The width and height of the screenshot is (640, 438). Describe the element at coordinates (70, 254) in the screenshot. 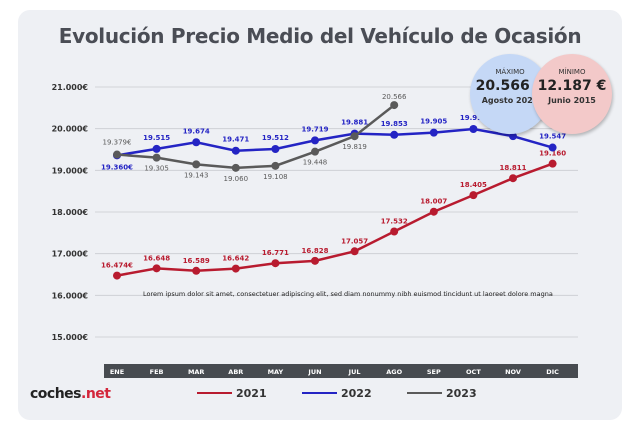

I see `y-tick-label: 17.000€` at that location.